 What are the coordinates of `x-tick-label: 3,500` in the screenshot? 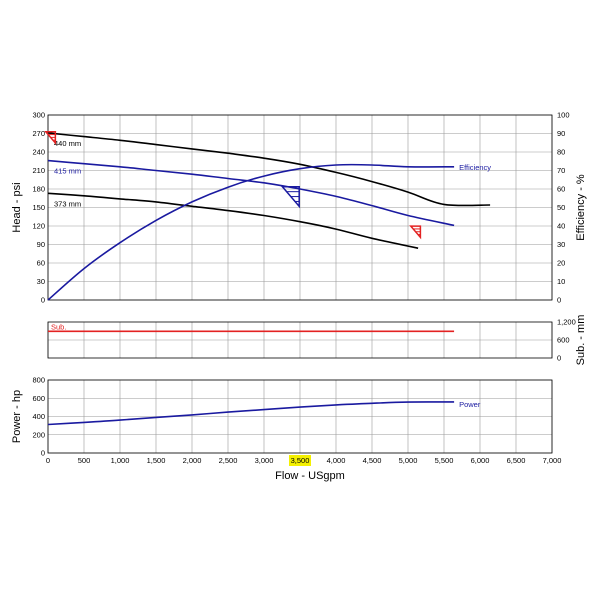 It's located at (300, 460).